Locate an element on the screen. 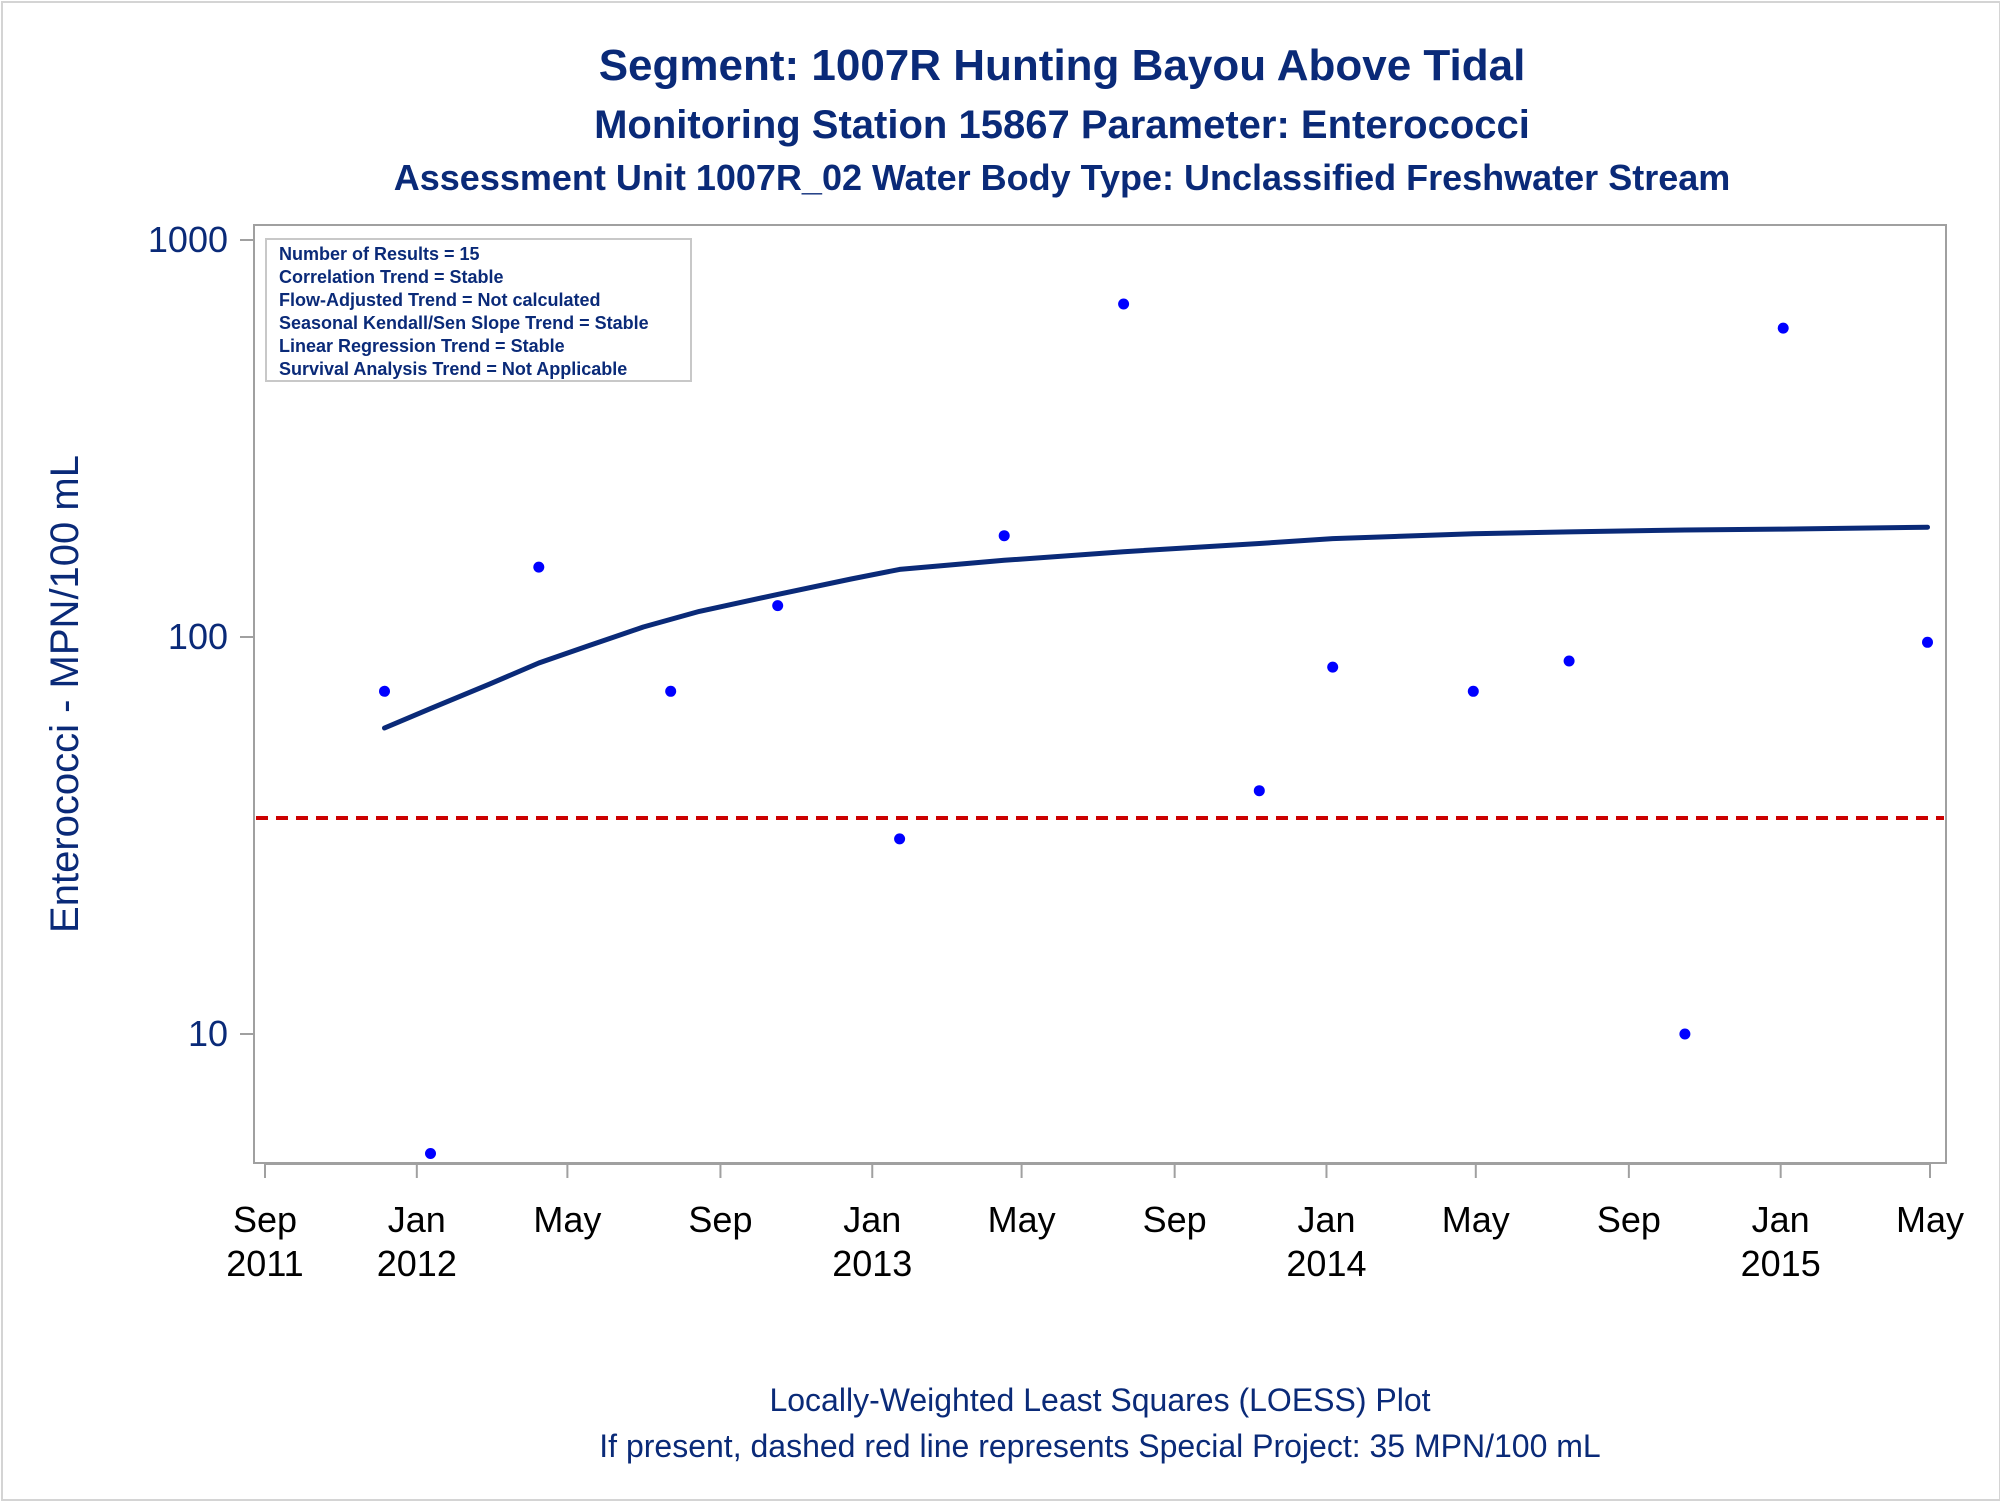 The height and width of the screenshot is (1501, 2000). loess-line is located at coordinates (1156, 627).